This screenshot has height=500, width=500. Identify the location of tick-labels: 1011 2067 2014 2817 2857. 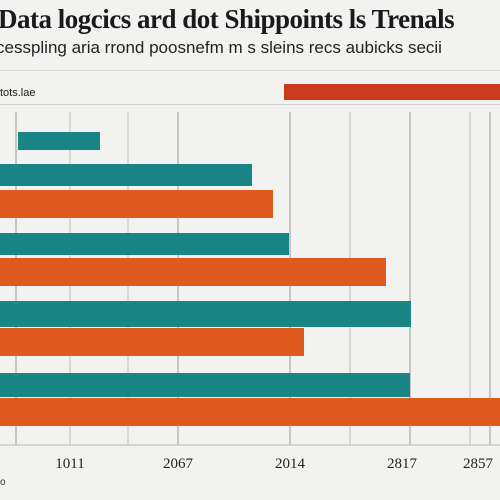
(274, 464).